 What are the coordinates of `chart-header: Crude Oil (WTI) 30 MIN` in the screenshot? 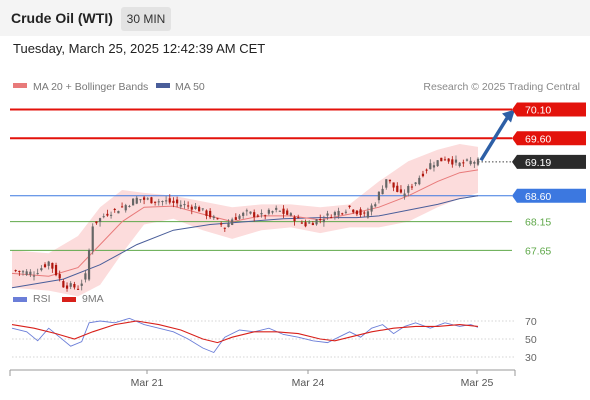 It's located at (295, 18).